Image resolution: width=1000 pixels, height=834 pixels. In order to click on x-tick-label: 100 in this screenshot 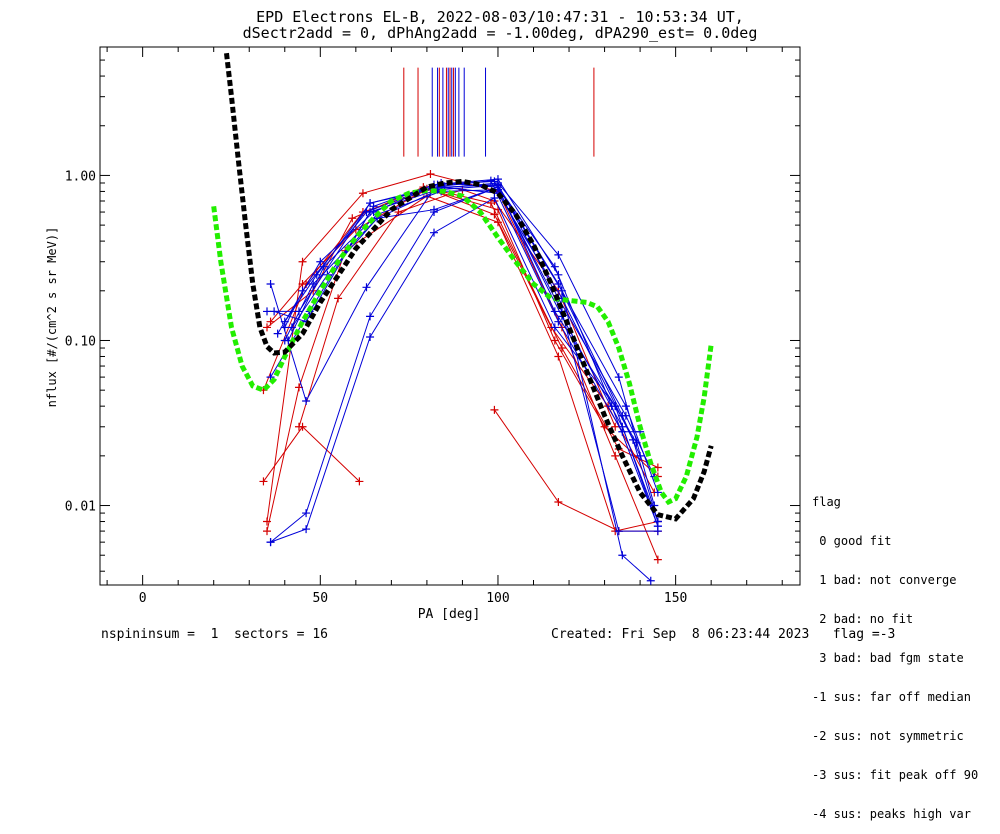, I will do `click(497, 598)`.